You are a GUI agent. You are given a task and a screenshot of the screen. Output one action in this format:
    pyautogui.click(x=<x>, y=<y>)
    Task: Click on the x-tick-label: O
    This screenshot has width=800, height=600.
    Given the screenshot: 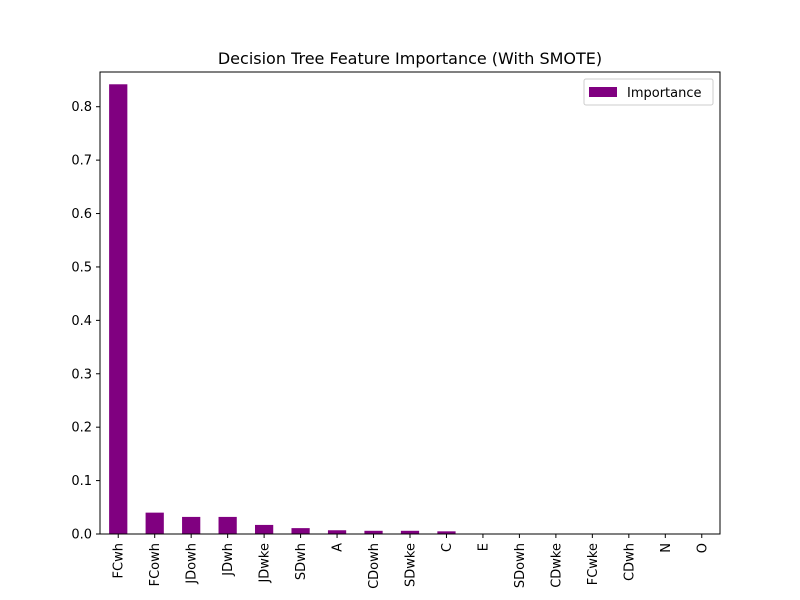 What is the action you would take?
    pyautogui.click(x=702, y=548)
    